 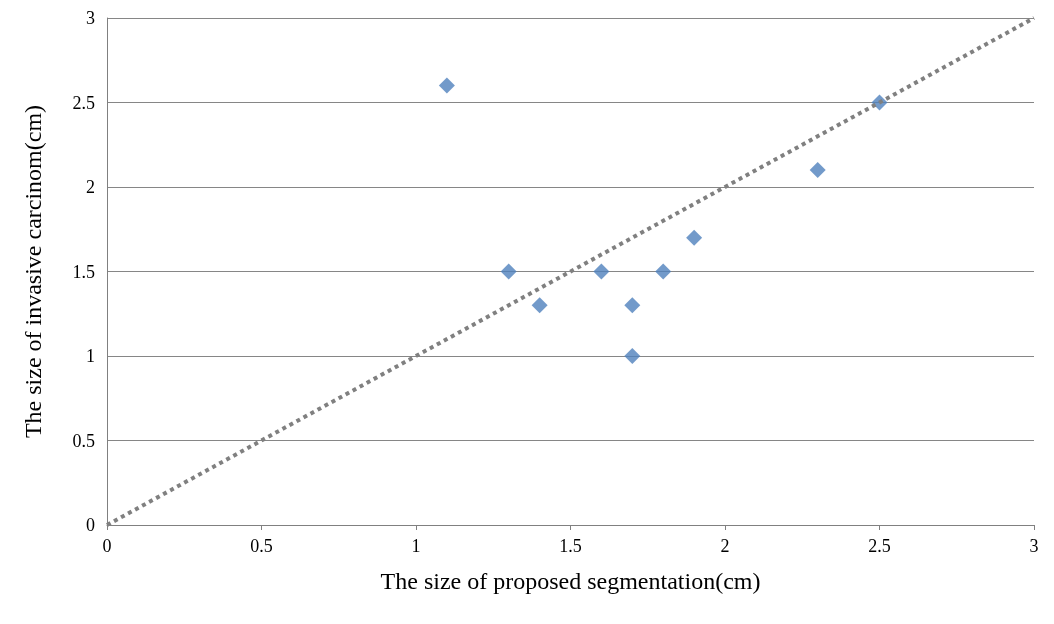 What do you see at coordinates (416, 546) in the screenshot?
I see `x-tick-label: 1` at bounding box center [416, 546].